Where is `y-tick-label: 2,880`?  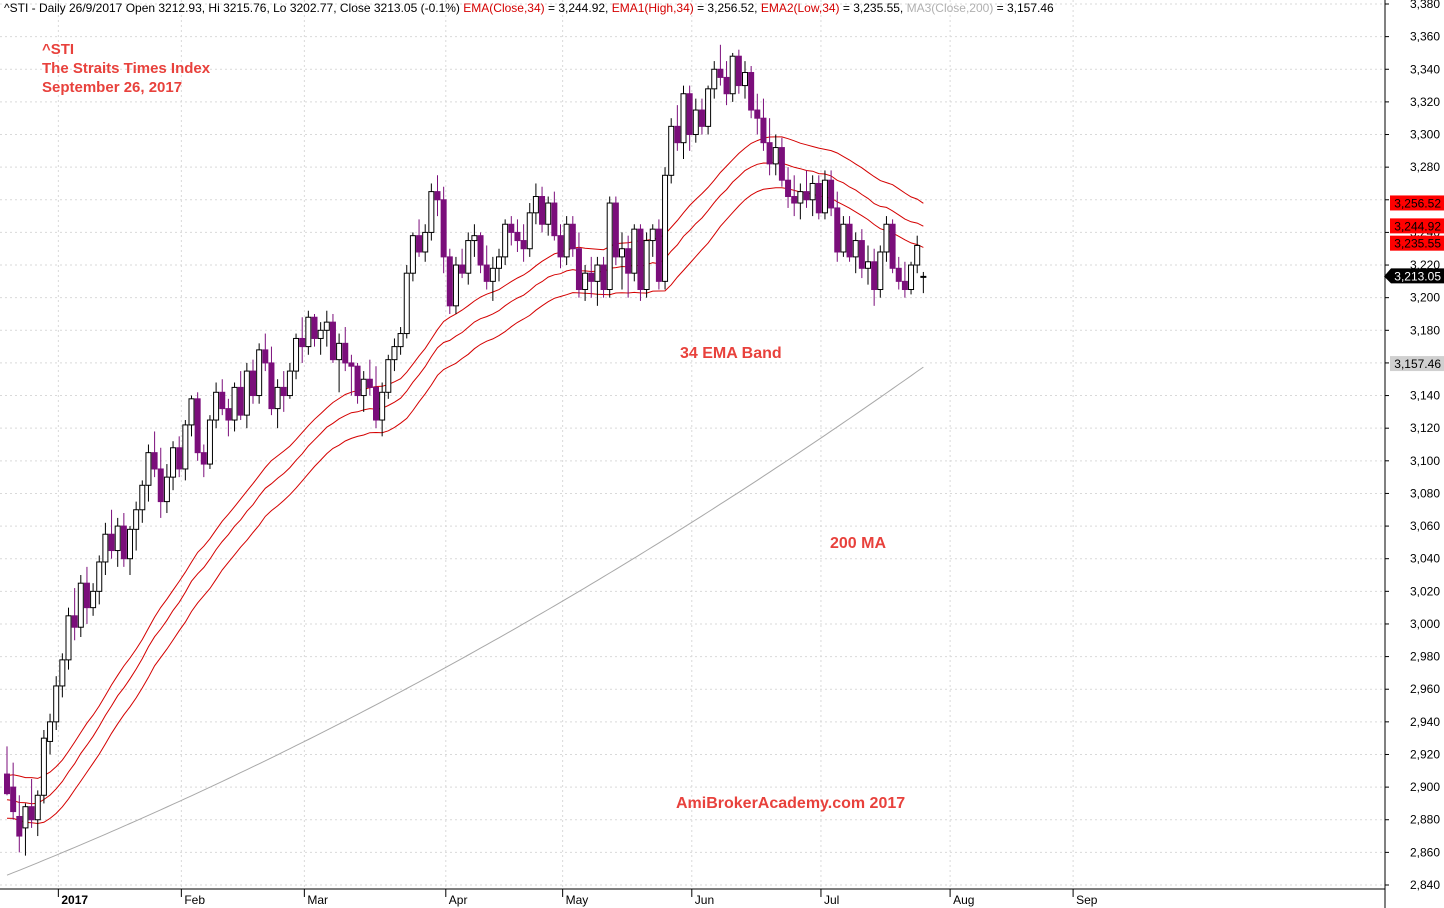 y-tick-label: 2,880 is located at coordinates (1425, 820).